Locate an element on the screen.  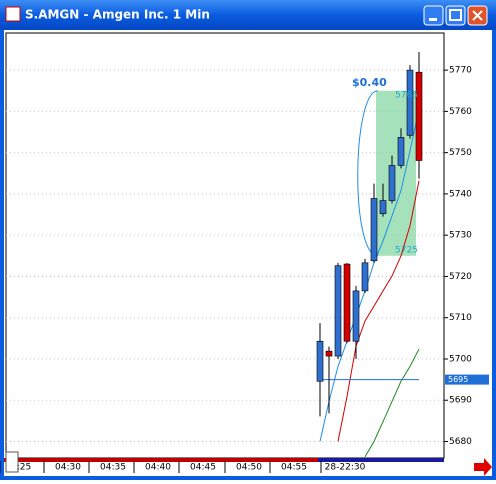
title-bar is located at coordinates (248, 15).